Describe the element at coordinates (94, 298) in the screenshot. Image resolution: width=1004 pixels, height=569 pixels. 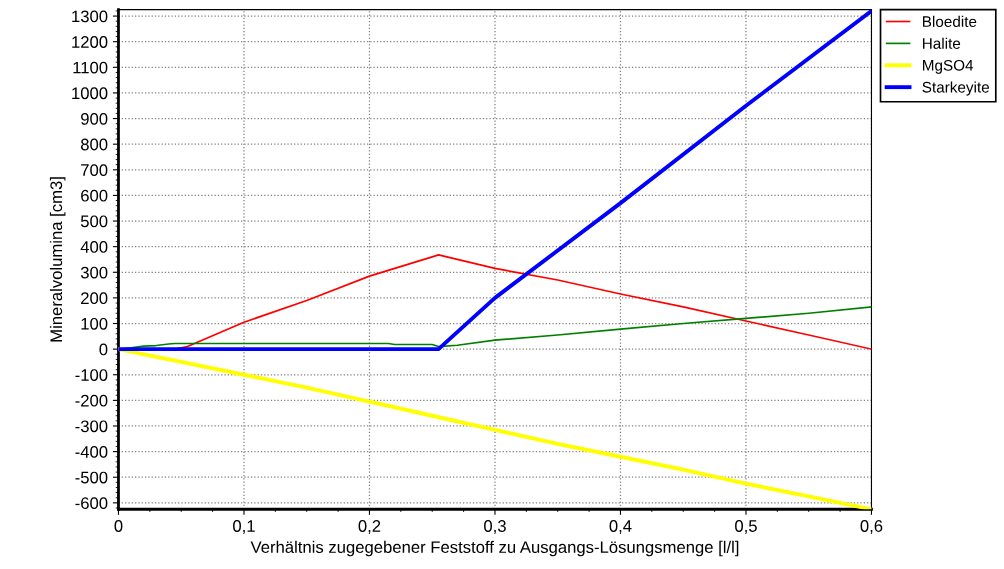
I see `y-tick-label: 200` at that location.